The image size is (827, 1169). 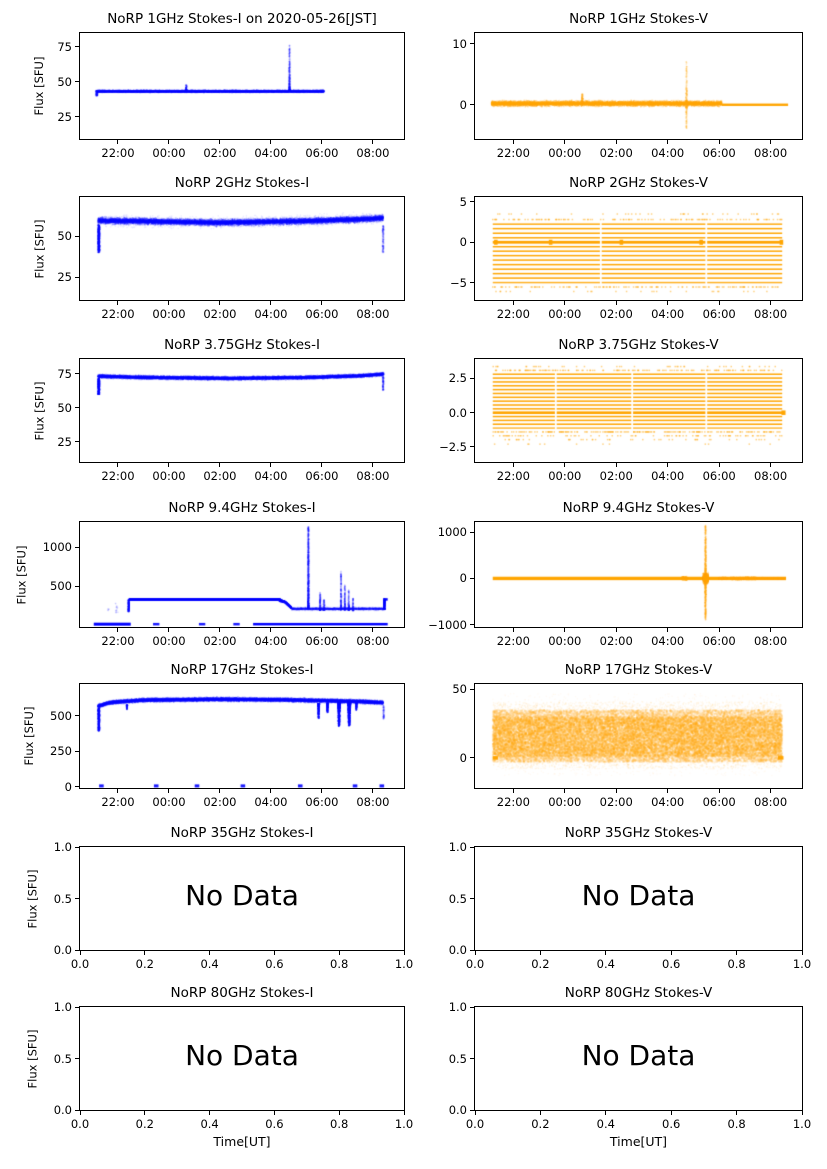 What do you see at coordinates (62, 950) in the screenshot?
I see `y-tick-label: 0.0` at bounding box center [62, 950].